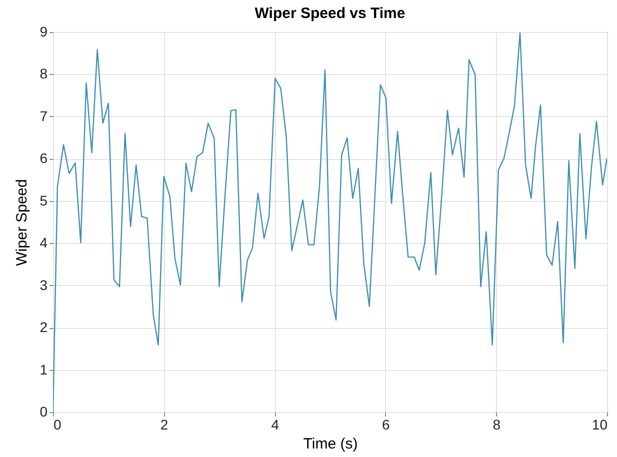  I want to click on y-tick-label: 9, so click(44, 32).